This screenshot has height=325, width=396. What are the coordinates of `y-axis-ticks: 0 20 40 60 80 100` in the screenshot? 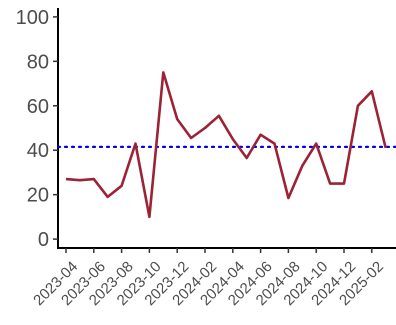 It's located at (37, 129).